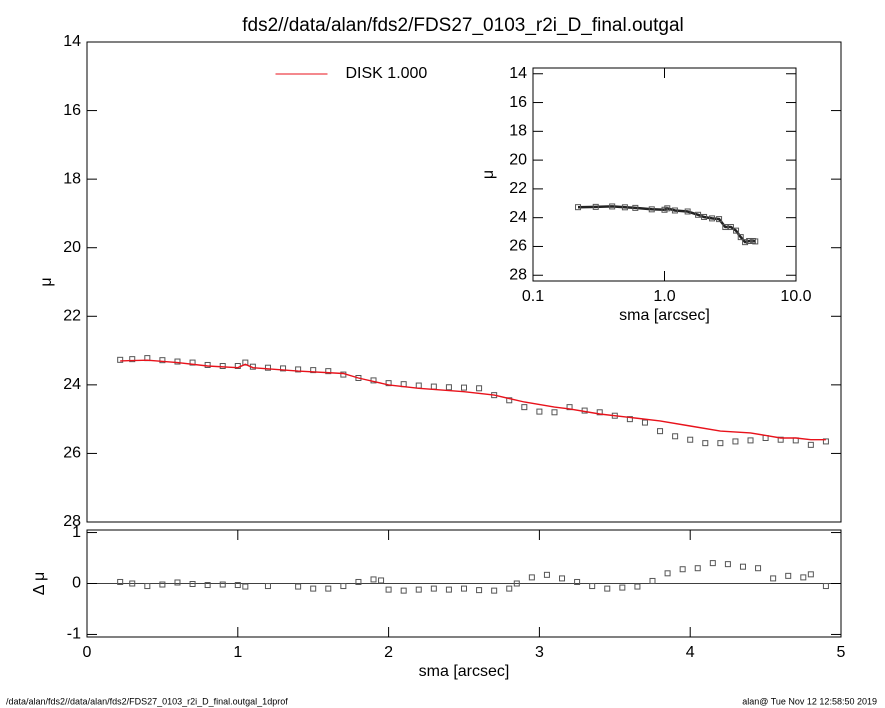 The width and height of the screenshot is (885, 708). What do you see at coordinates (87, 652) in the screenshot?
I see `x-tick-label: 0` at bounding box center [87, 652].